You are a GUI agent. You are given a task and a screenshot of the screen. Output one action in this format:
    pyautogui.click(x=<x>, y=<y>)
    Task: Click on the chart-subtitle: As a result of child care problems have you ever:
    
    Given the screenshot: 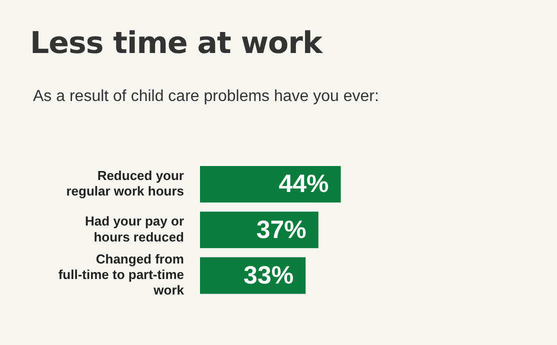 What is the action you would take?
    pyautogui.click(x=206, y=97)
    